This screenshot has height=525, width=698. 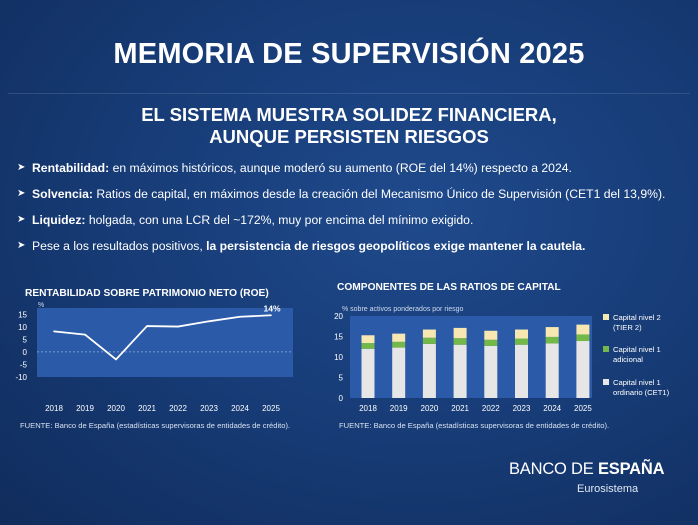 I want to click on bullet-plain: Pese a los resultados positivos,, so click(x=119, y=246).